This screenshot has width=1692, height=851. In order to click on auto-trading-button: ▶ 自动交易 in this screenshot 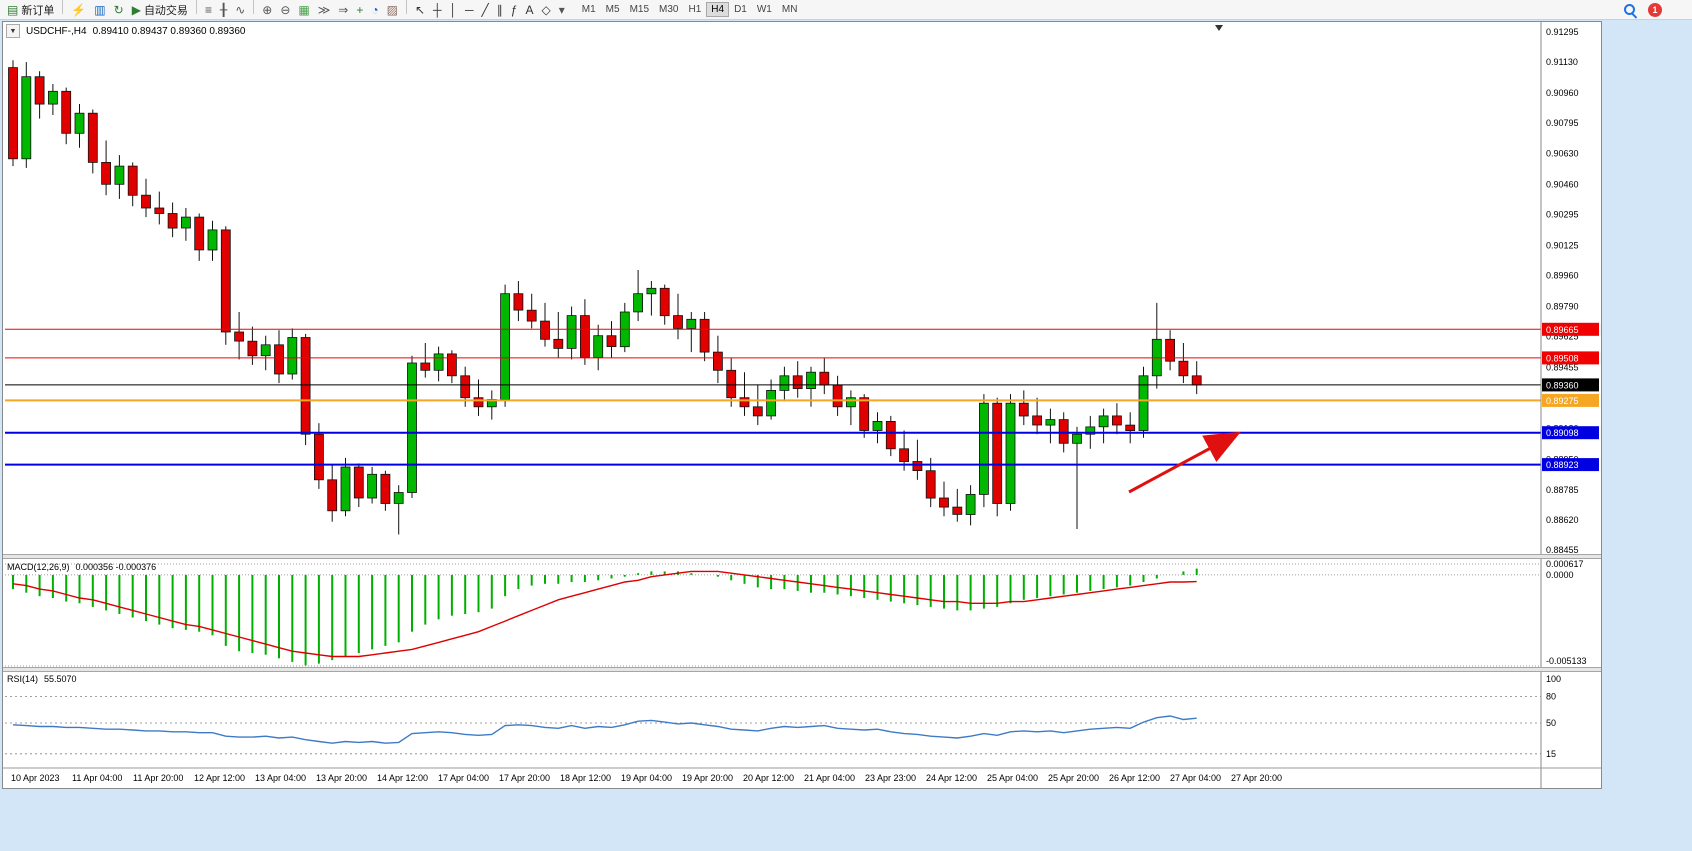, I will do `click(160, 10)`.